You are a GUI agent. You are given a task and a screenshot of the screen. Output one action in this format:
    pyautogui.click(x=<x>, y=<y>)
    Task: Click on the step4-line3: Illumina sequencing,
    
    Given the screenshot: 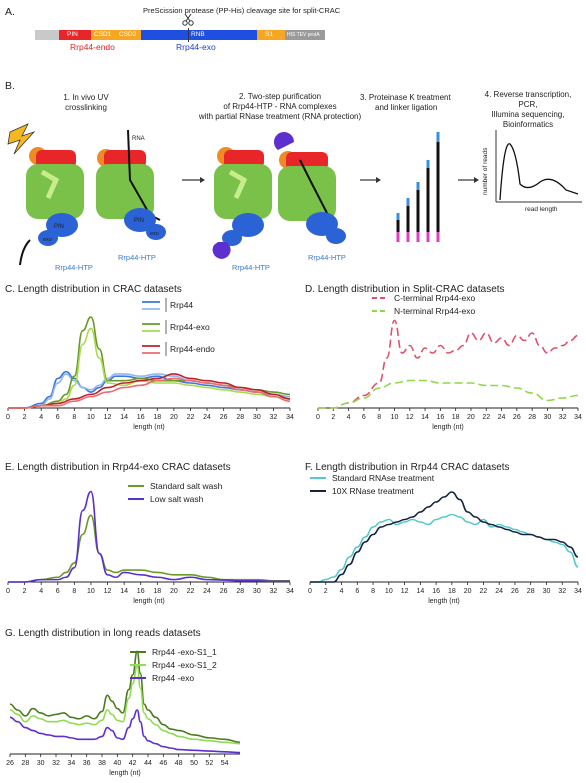 What is the action you would take?
    pyautogui.click(x=528, y=114)
    